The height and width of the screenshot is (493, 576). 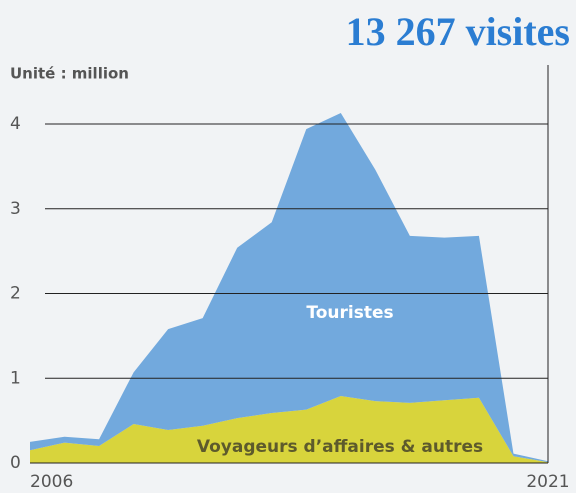 What do you see at coordinates (51, 482) in the screenshot?
I see `x-tick-label: 2006` at bounding box center [51, 482].